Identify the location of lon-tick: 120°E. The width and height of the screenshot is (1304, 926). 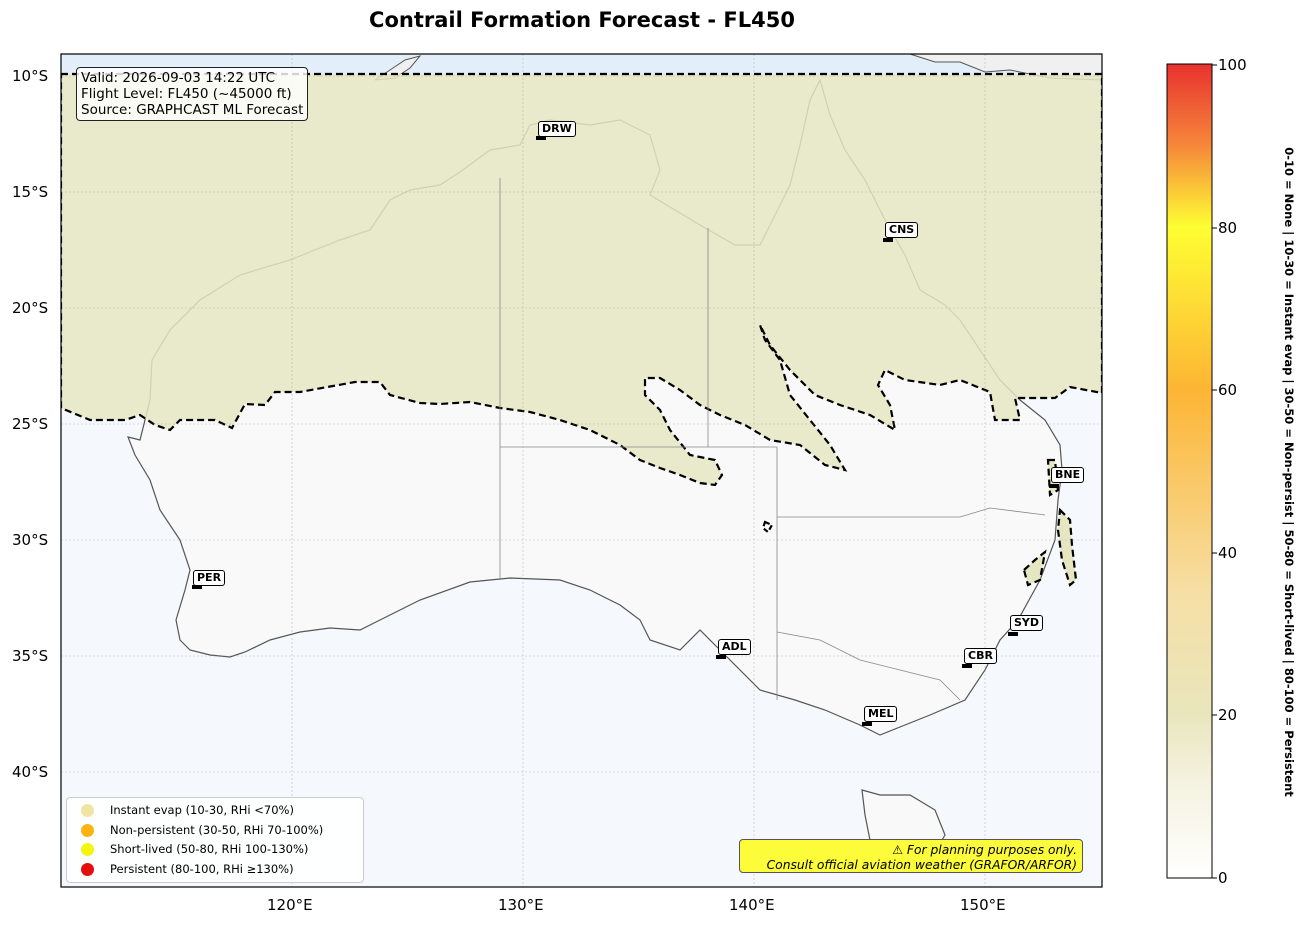
(290, 905).